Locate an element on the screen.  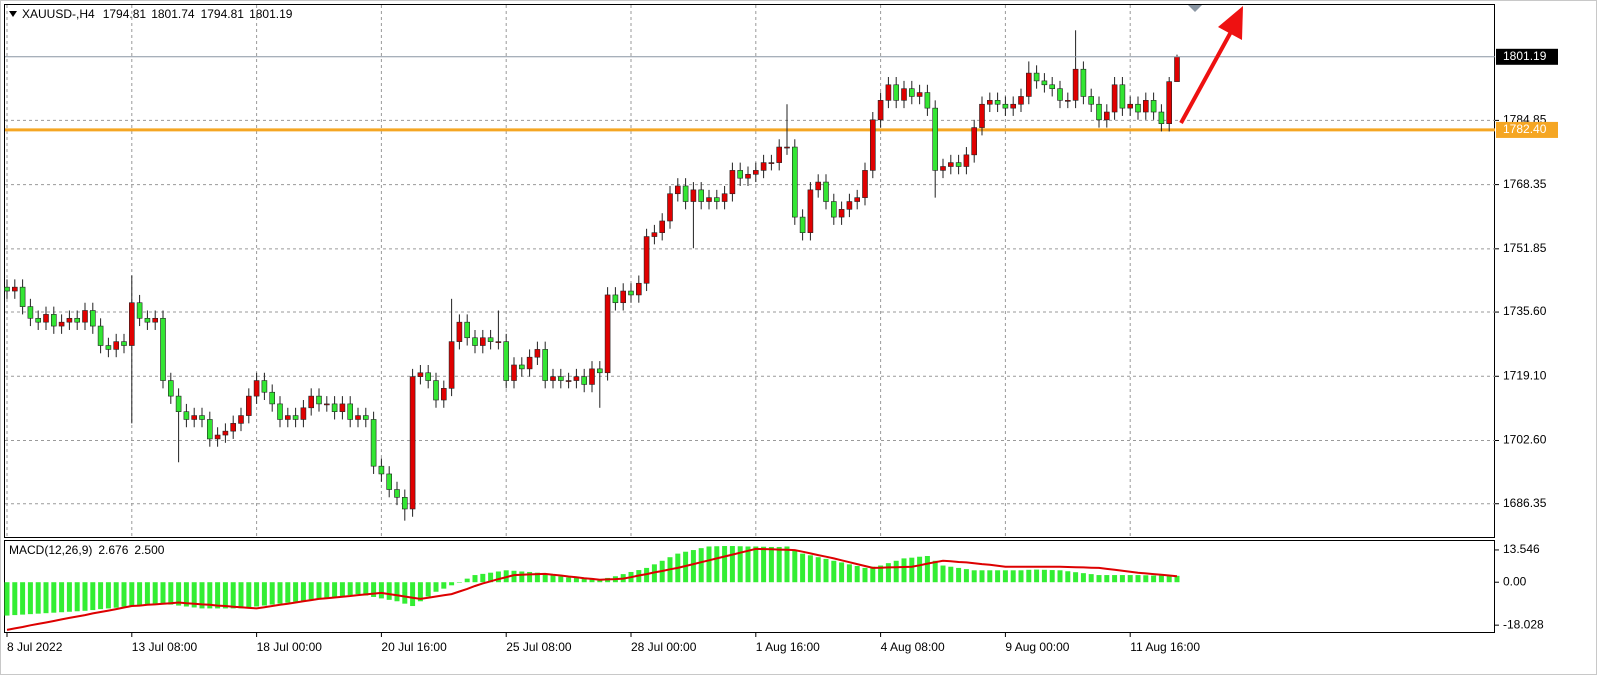
signal-line is located at coordinates (592, 589).